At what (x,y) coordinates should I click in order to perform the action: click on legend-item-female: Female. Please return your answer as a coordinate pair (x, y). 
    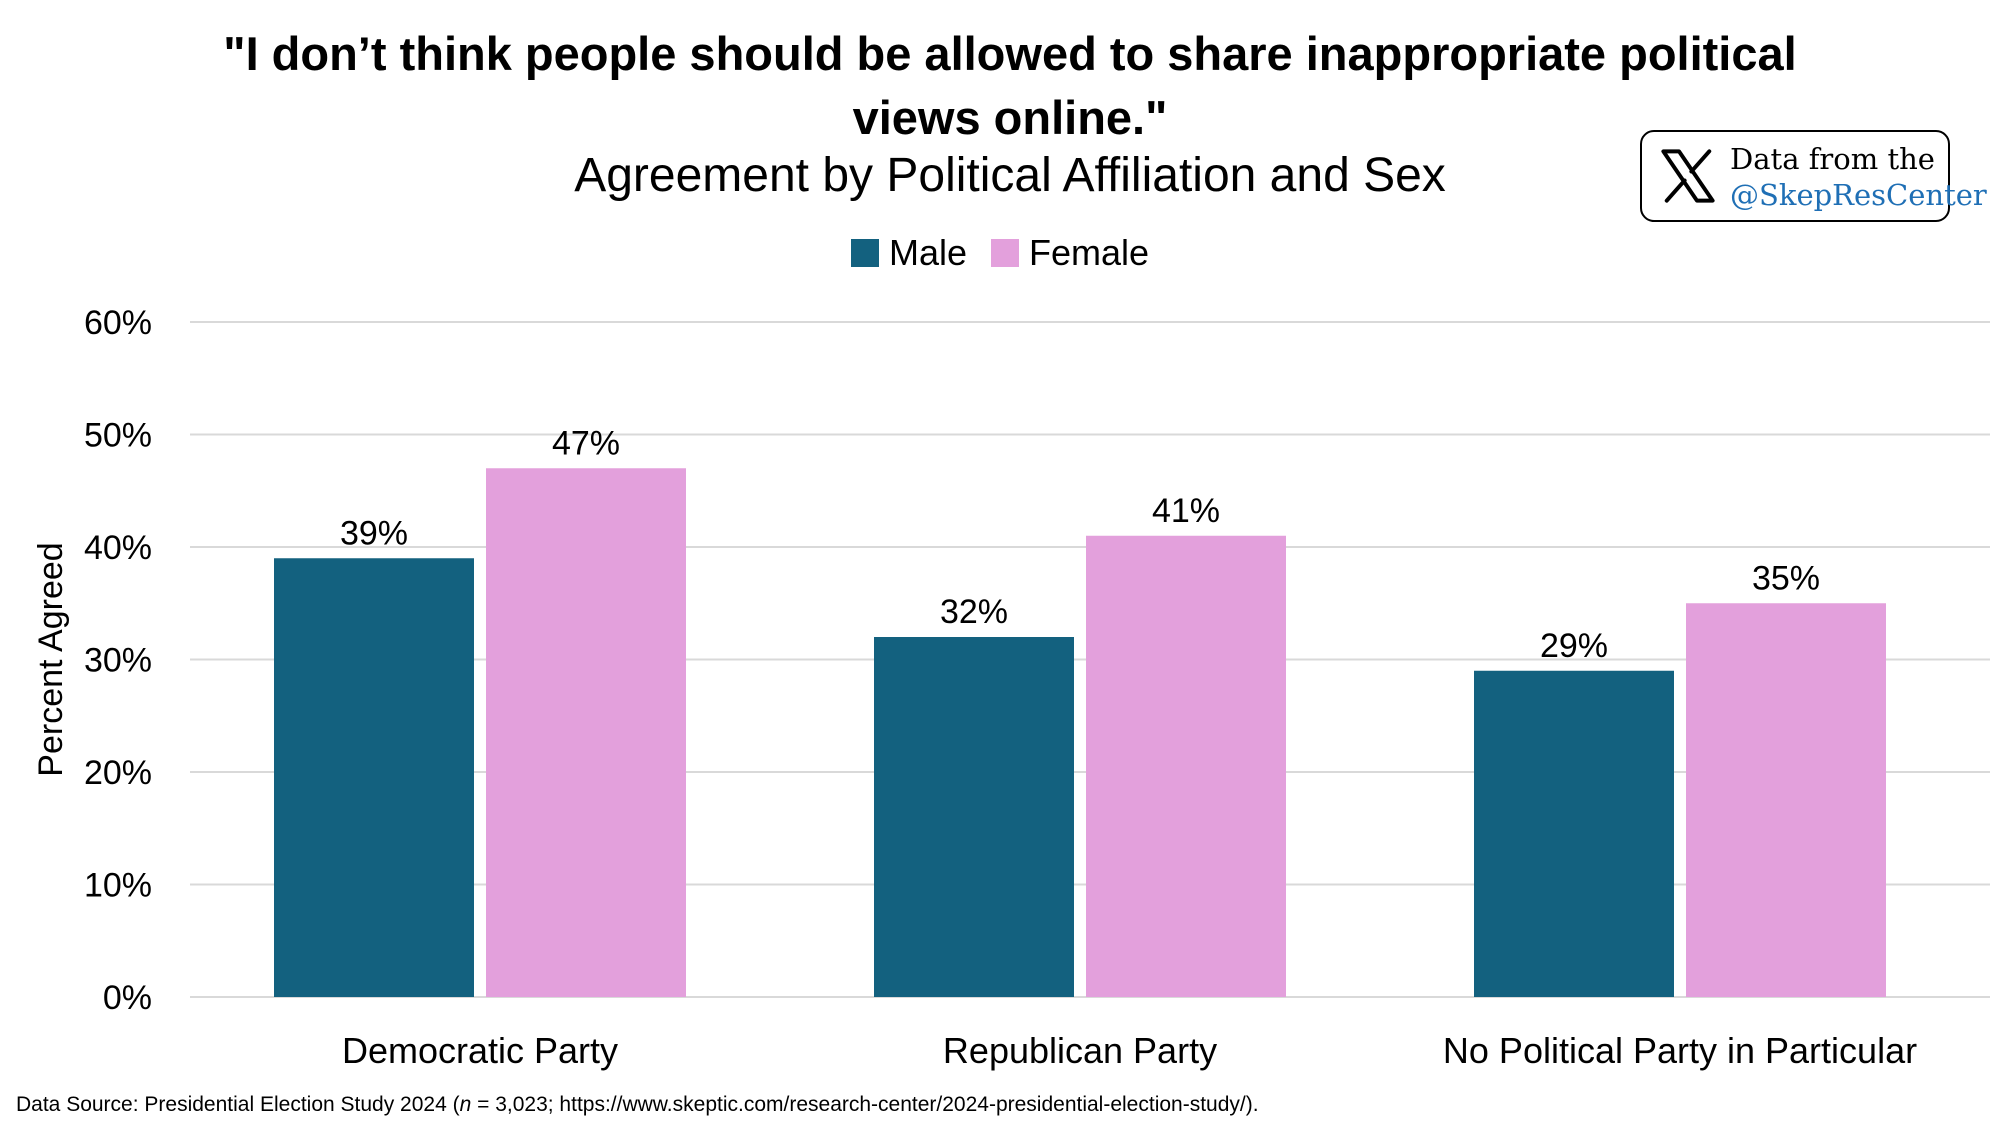
    Looking at the image, I should click on (1070, 253).